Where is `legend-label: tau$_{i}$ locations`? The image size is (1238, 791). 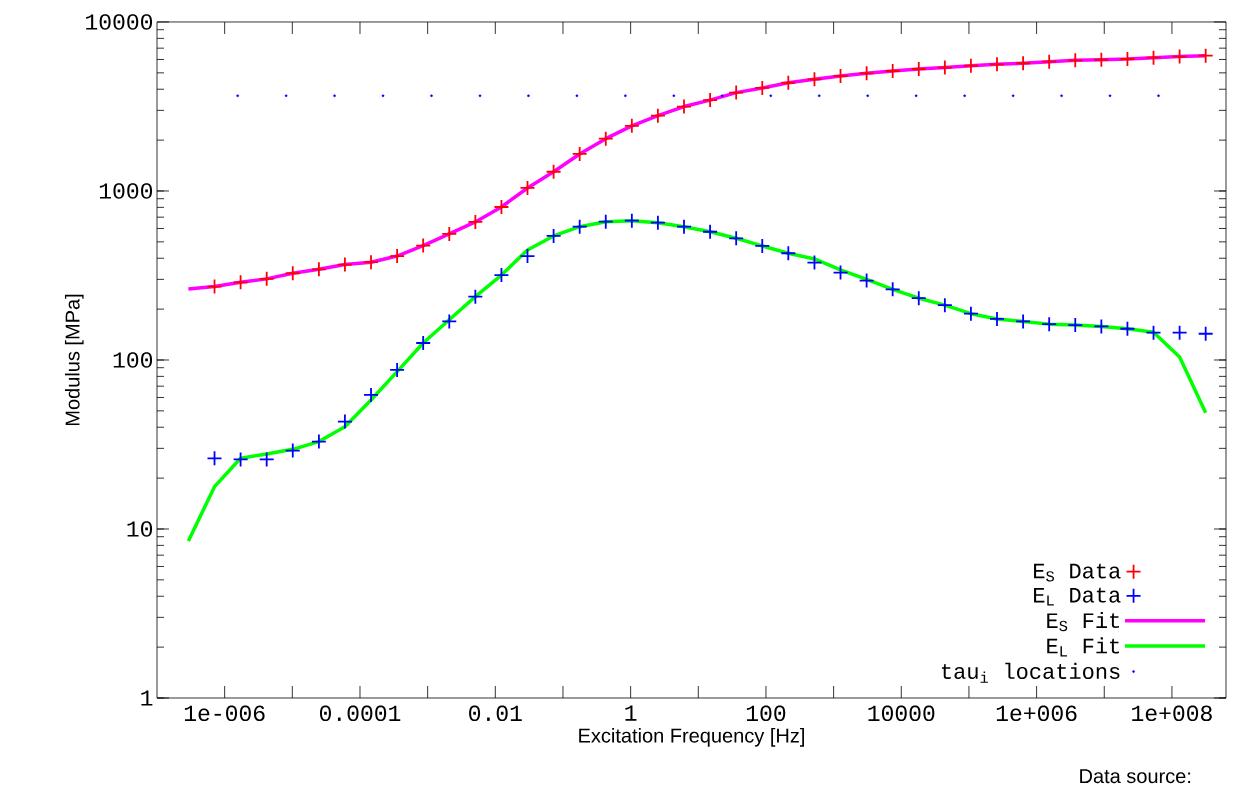 legend-label: tau$_{i}$ locations is located at coordinates (1030, 672).